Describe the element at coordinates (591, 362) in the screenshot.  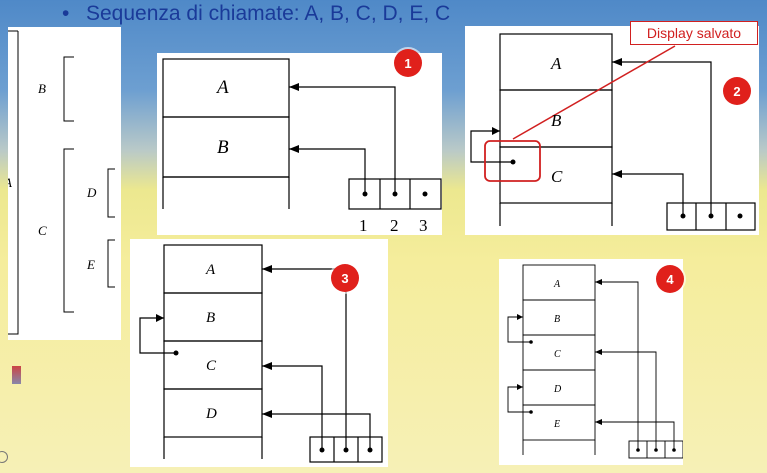
I see `diagram-4: A B C D E` at that location.